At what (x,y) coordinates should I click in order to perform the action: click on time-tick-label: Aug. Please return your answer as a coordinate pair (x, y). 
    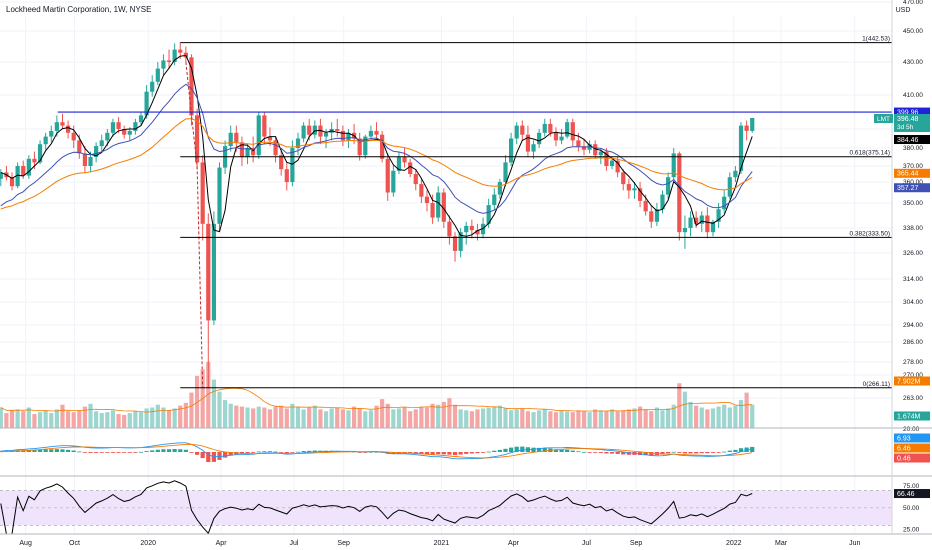
    Looking at the image, I should click on (25, 543).